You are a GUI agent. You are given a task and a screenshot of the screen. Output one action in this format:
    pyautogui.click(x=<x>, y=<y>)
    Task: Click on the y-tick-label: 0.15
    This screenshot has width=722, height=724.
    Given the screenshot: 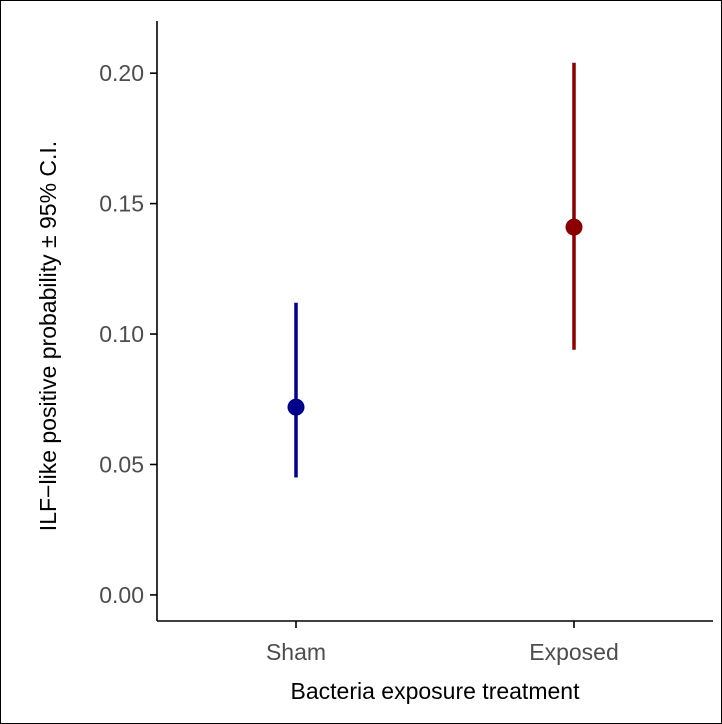 What is the action you would take?
    pyautogui.click(x=121, y=204)
    